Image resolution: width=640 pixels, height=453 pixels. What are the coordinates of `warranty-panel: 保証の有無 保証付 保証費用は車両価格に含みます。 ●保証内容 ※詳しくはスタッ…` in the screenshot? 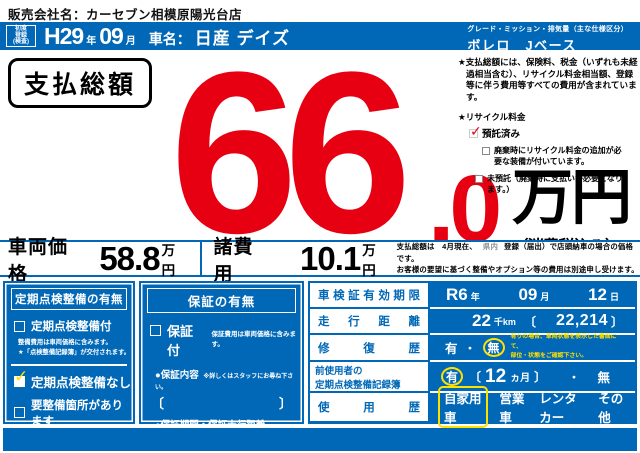 It's located at (221, 366).